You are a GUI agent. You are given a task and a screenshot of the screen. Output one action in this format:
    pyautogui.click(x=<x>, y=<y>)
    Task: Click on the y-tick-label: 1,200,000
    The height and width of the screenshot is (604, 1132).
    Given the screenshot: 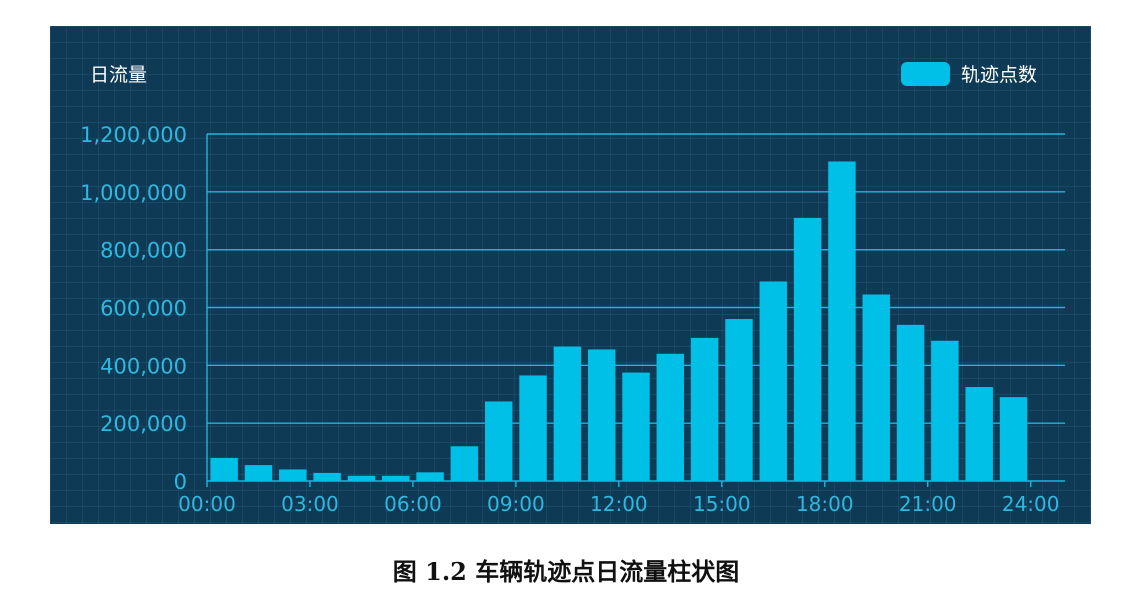 What is the action you would take?
    pyautogui.click(x=133, y=135)
    